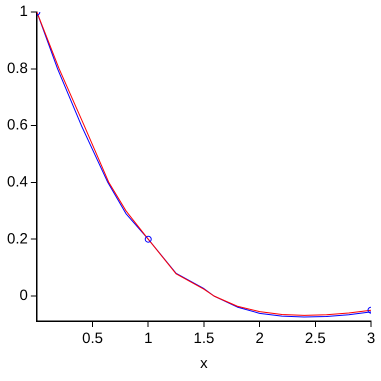  I want to click on y-tick-label: 1, so click(24, 11).